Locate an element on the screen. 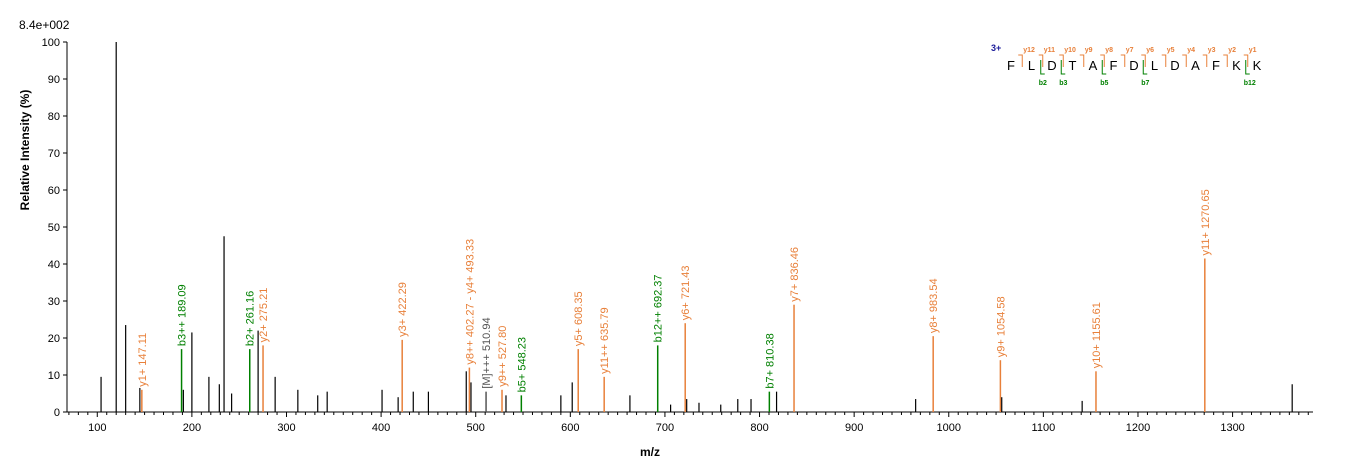 This screenshot has height=473, width=1362. peak-label-y: y5+ 608.35 is located at coordinates (579, 318).